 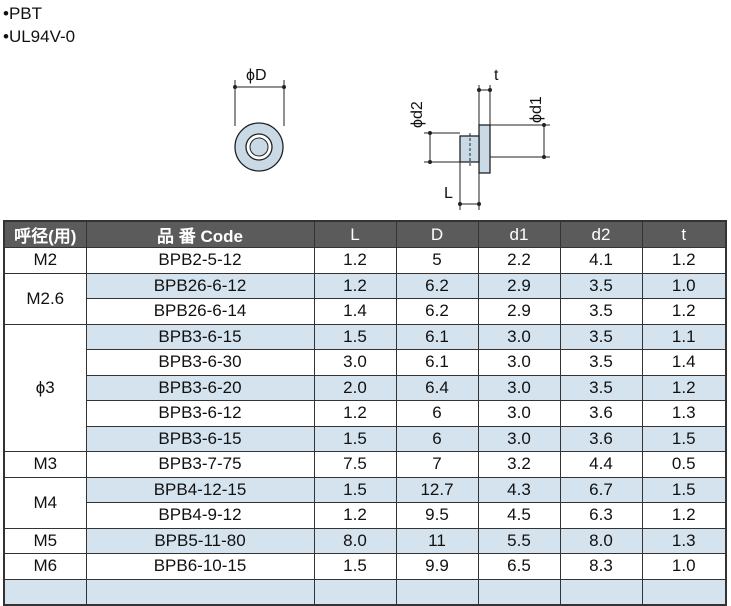 What do you see at coordinates (519, 285) in the screenshot?
I see `cell-d1: 2.9` at bounding box center [519, 285].